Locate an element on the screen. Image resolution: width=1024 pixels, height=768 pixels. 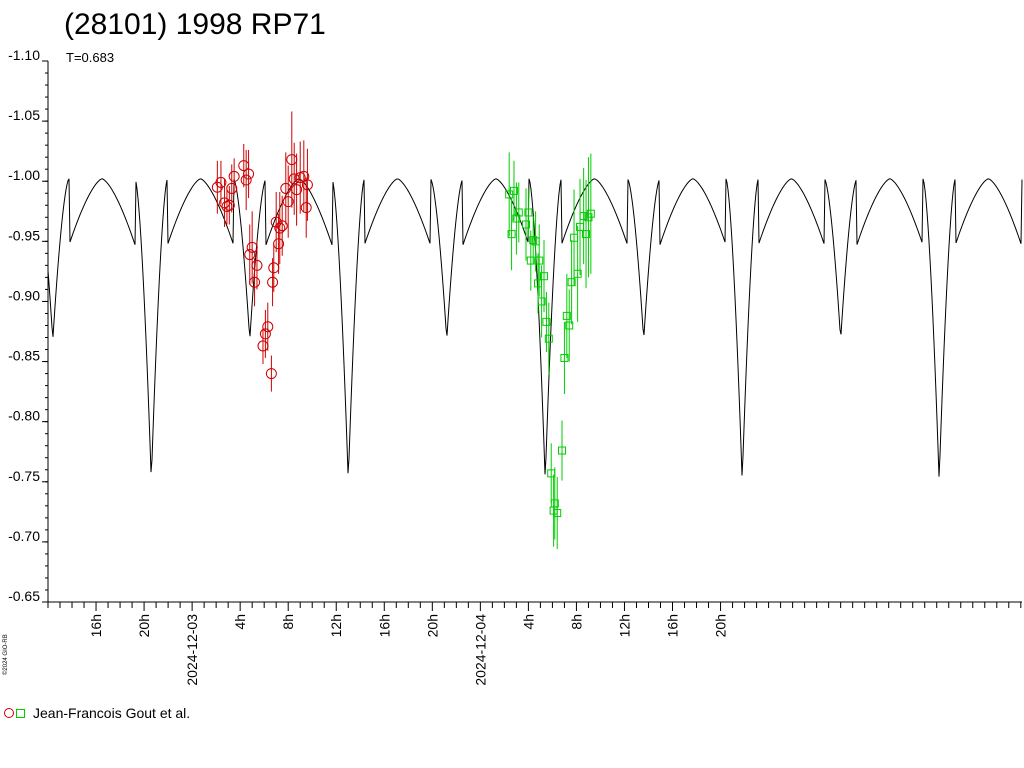
chart-title: (28101) 1998 RP71 is located at coordinates (195, 24).